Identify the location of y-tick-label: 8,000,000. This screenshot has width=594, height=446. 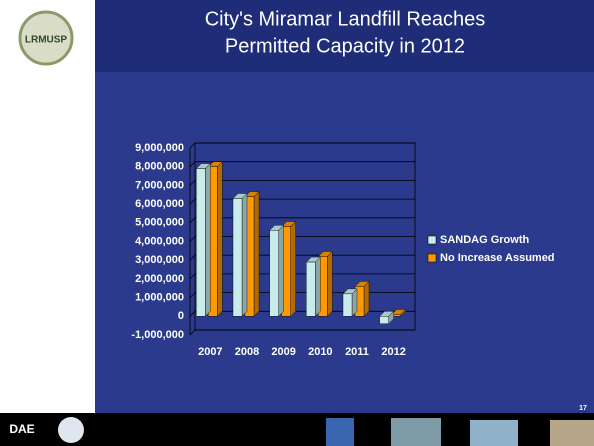
(159, 167).